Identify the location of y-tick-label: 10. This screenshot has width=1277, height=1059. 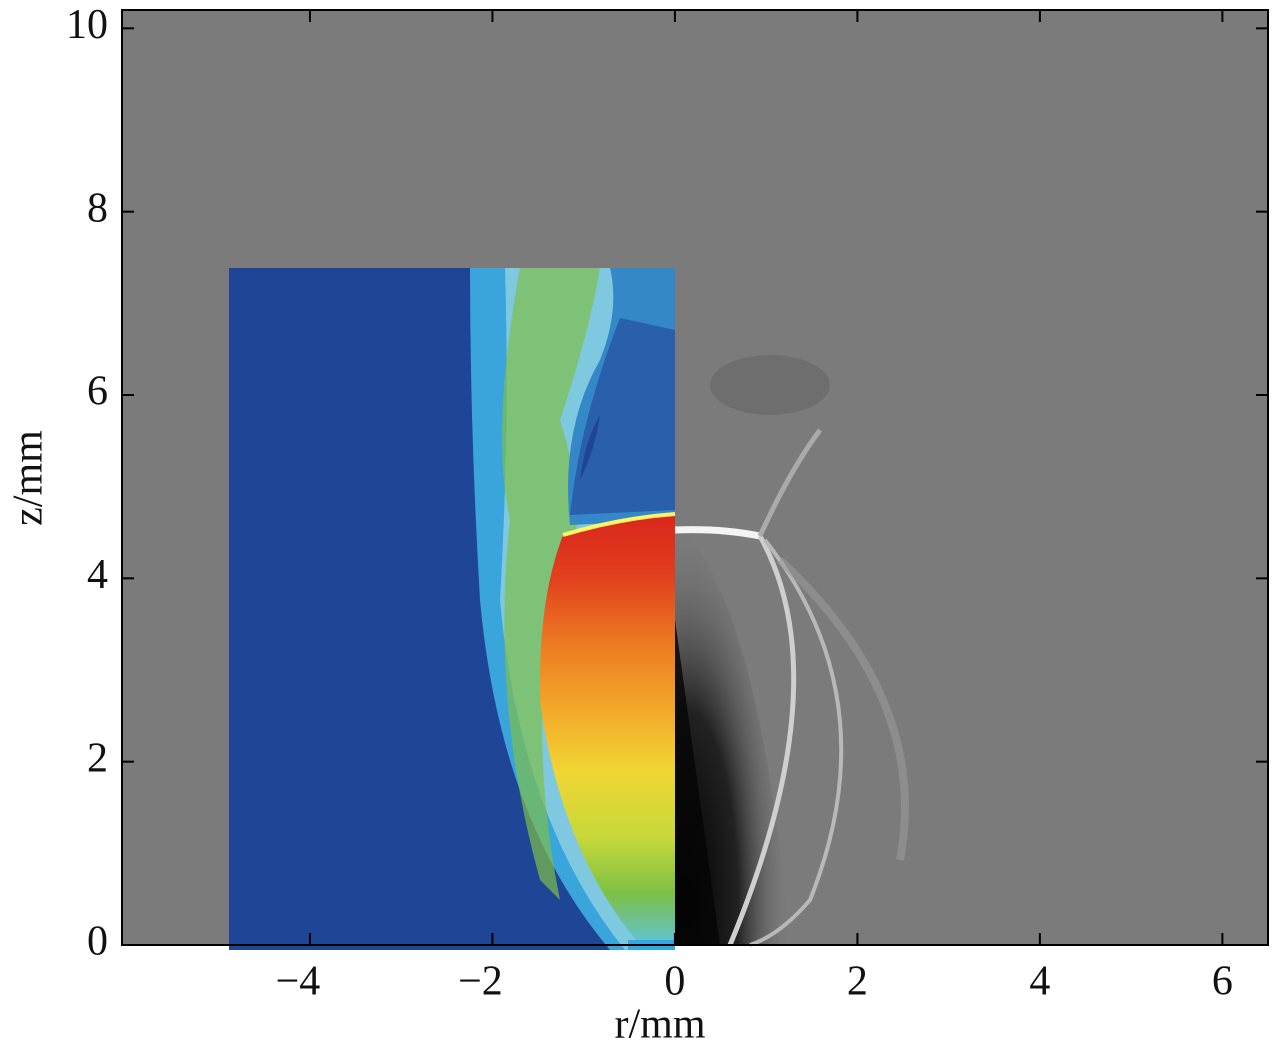
(87, 25).